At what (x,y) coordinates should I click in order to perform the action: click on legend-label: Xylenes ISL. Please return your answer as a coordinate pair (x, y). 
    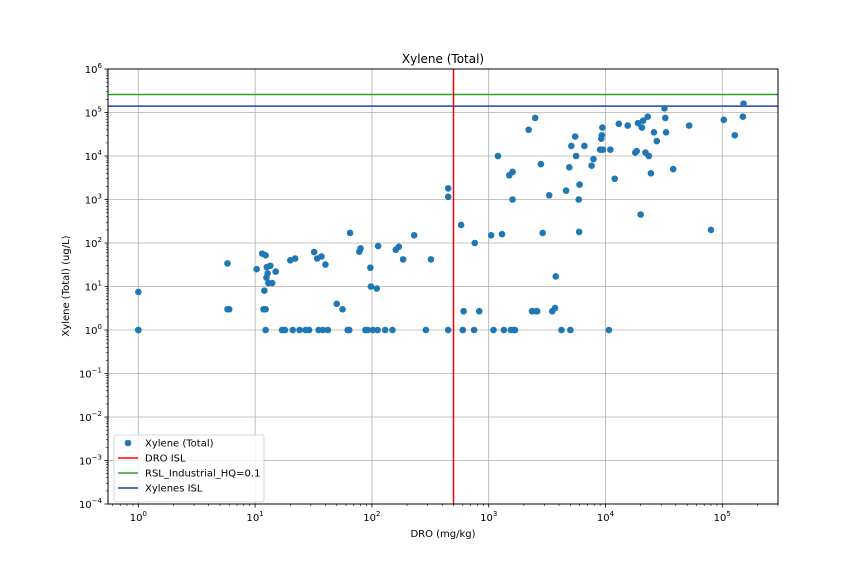
    Looking at the image, I should click on (174, 489).